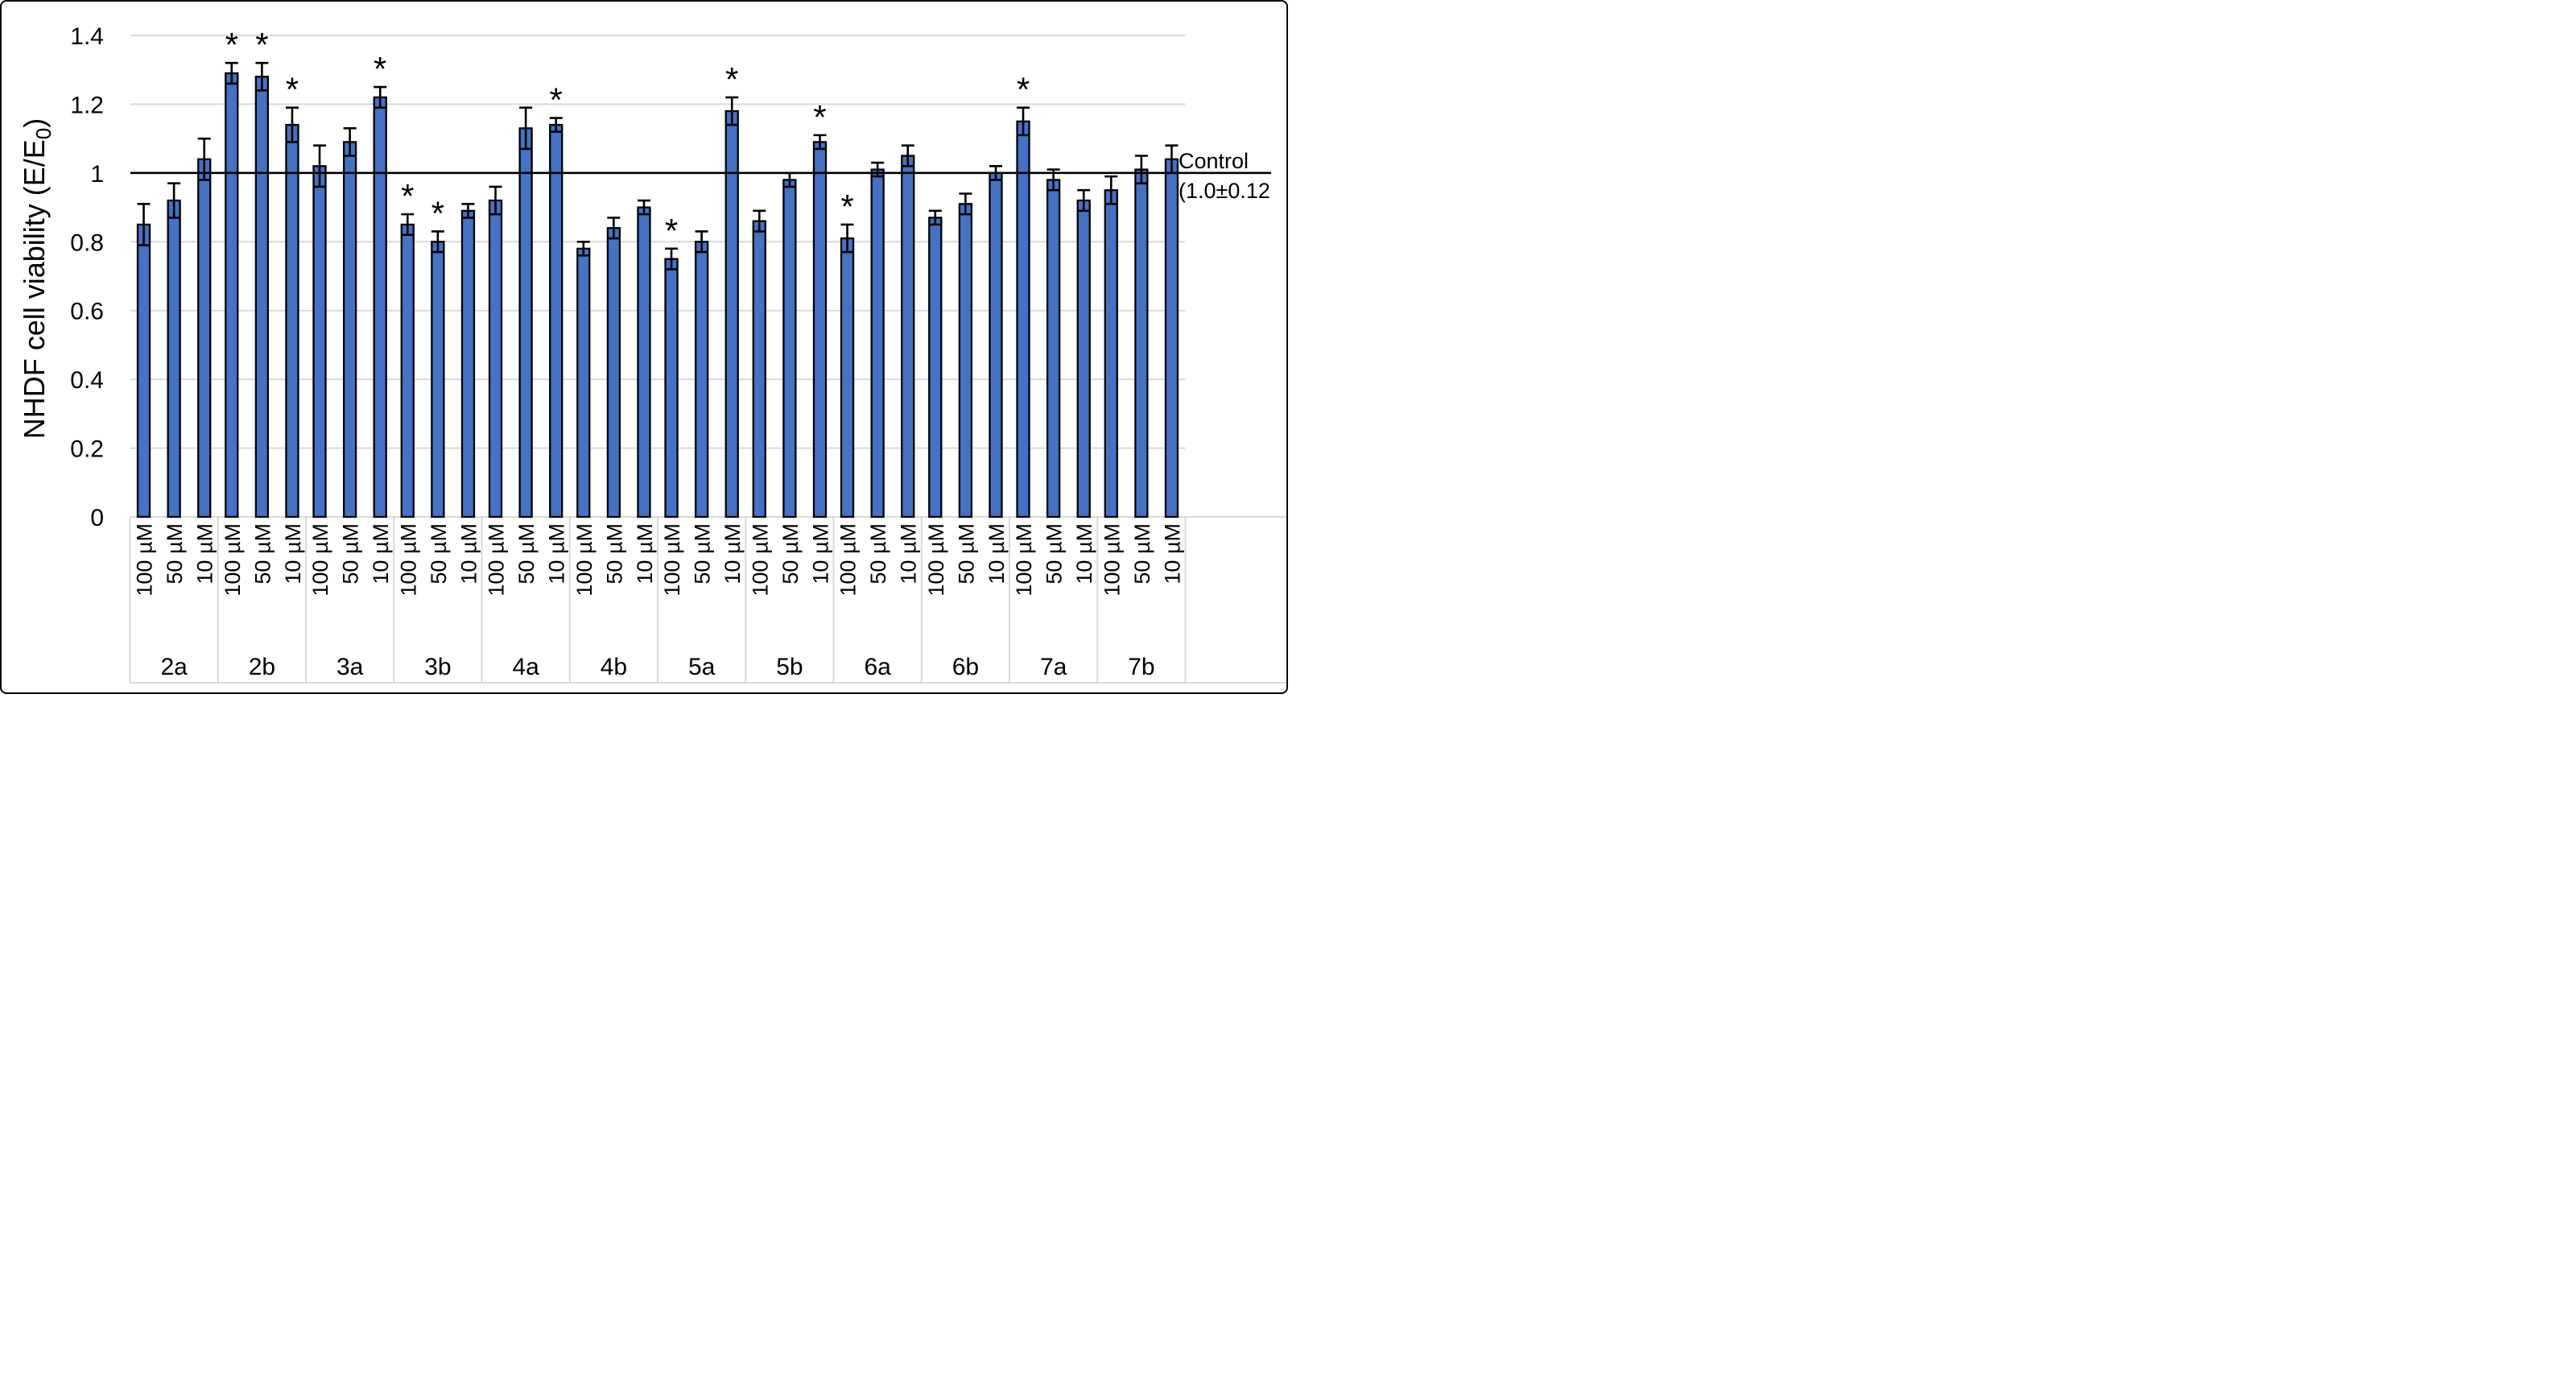  I want to click on y-axis-title: NHDF cell viability (E/E0), so click(37, 278).